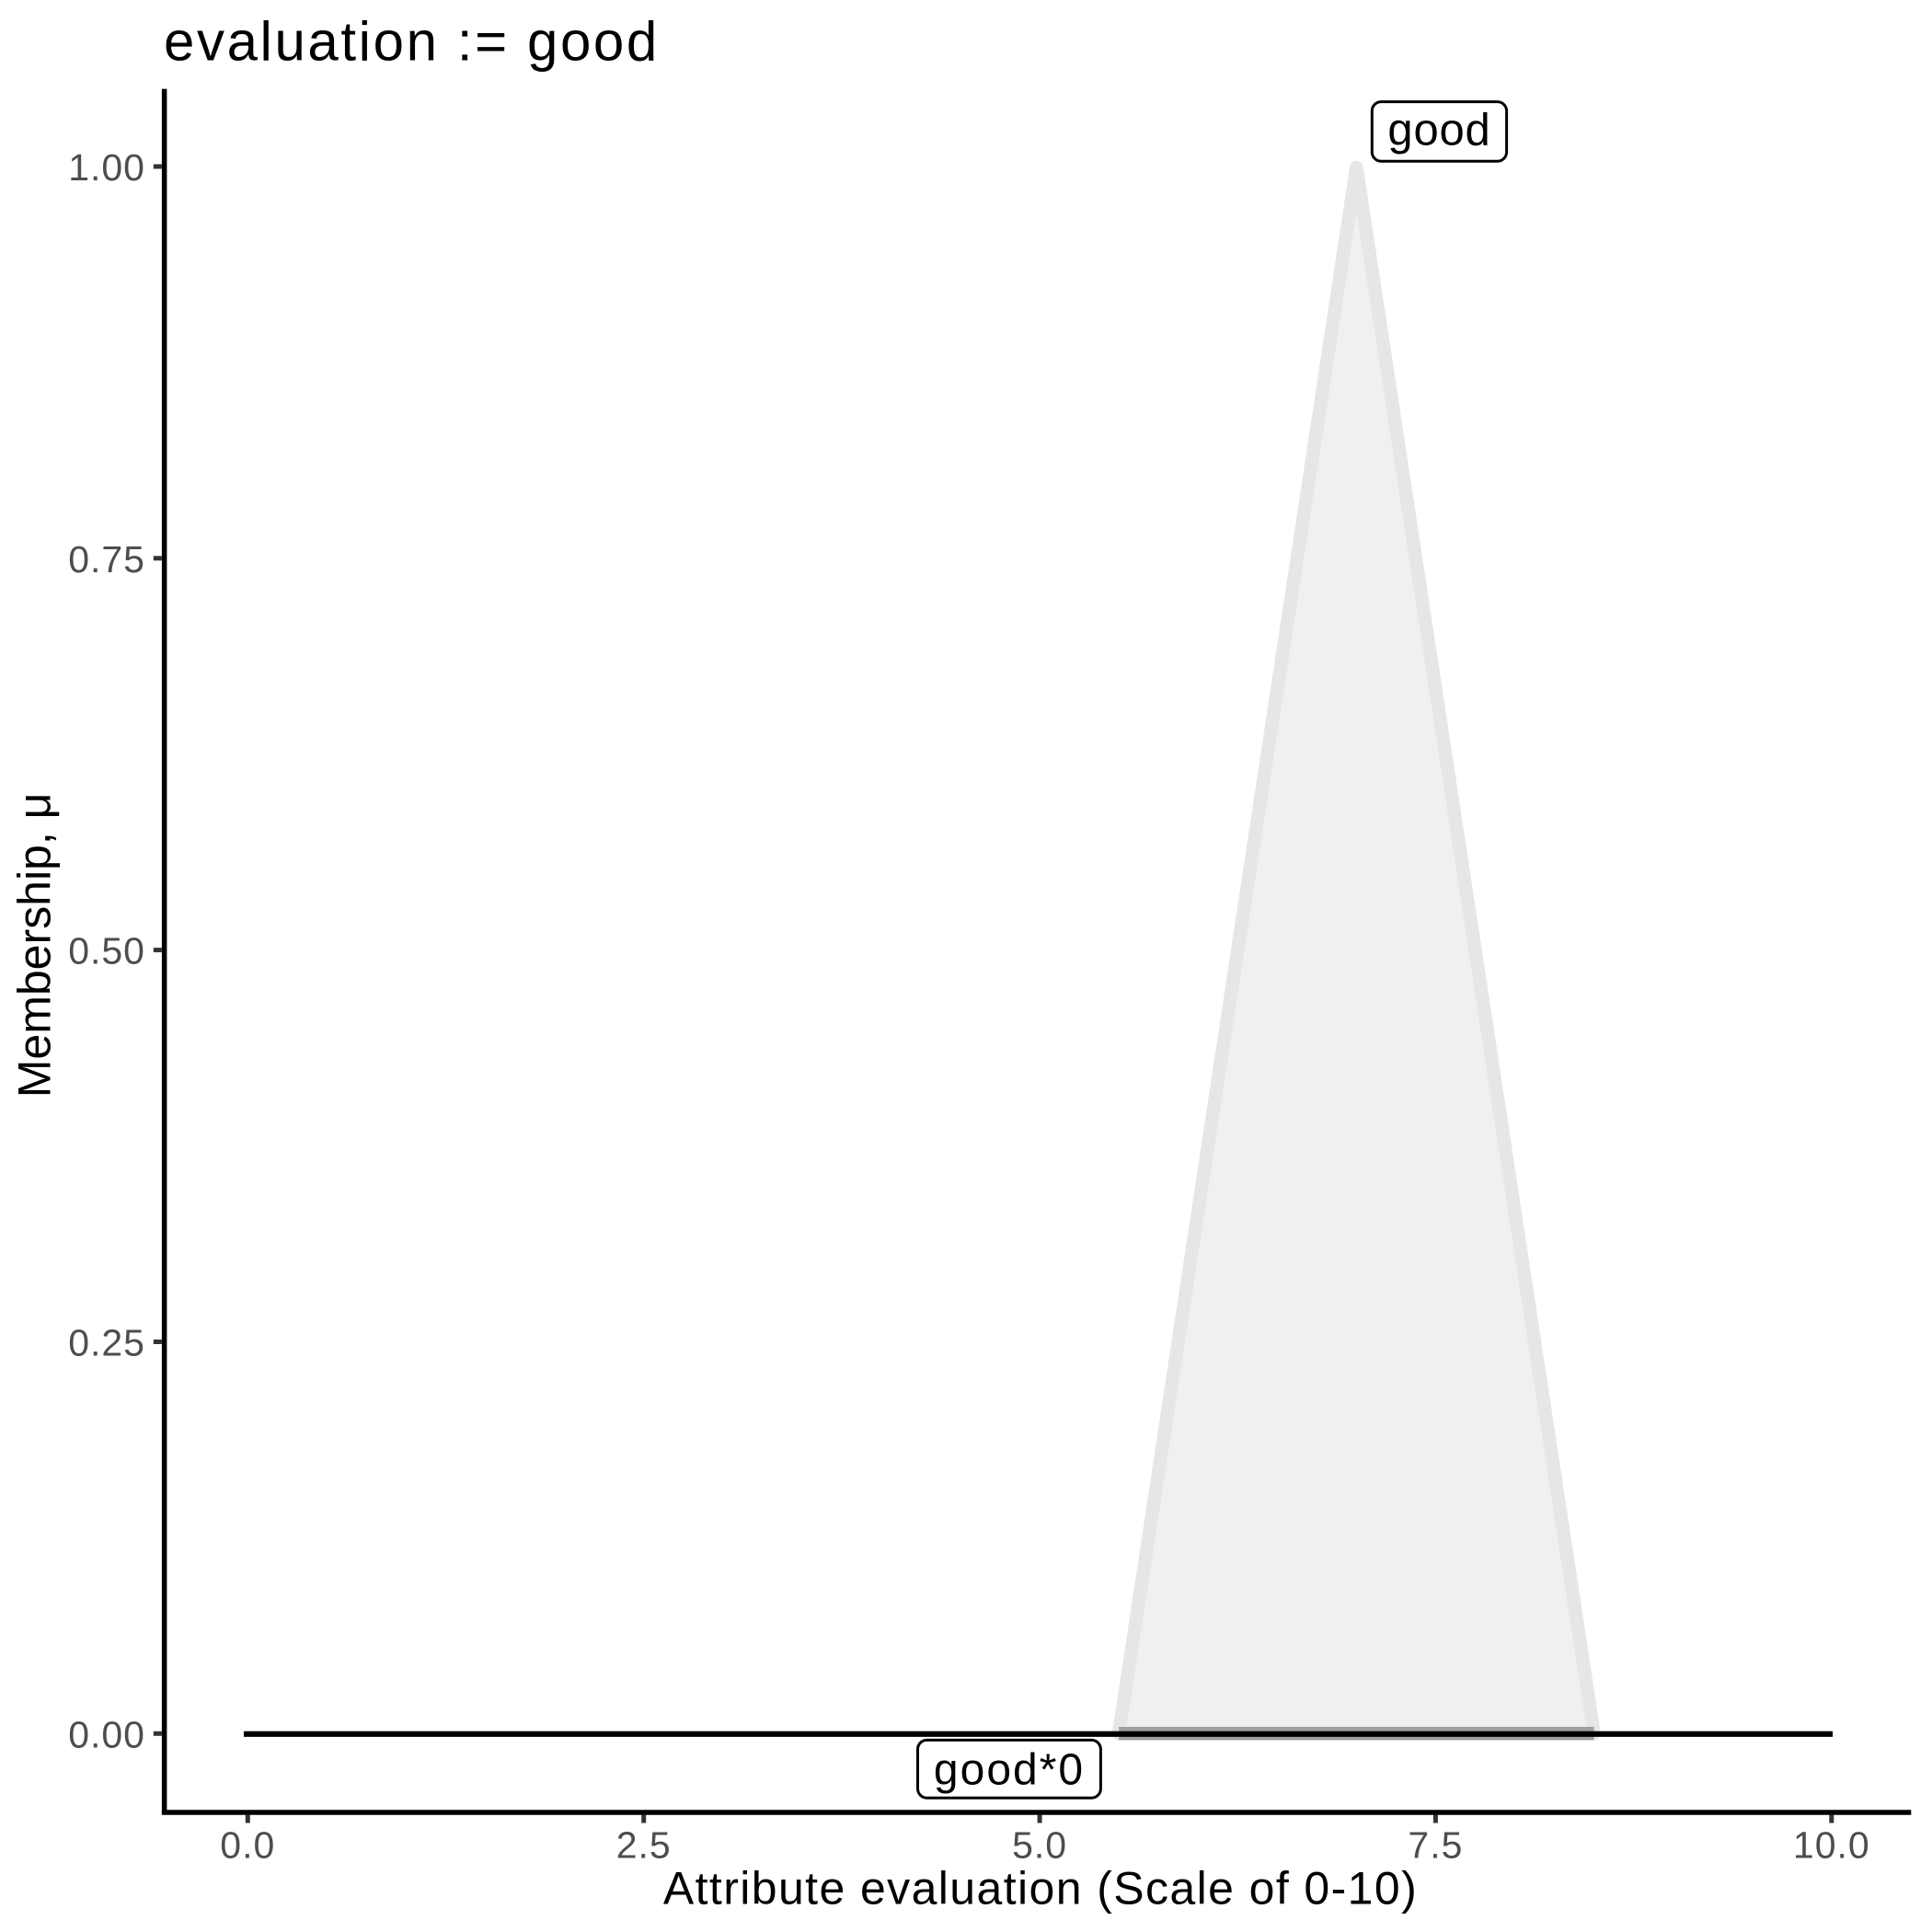 Image resolution: width=1932 pixels, height=1932 pixels. Describe the element at coordinates (1438, 130) in the screenshot. I see `svg-text: good` at that location.